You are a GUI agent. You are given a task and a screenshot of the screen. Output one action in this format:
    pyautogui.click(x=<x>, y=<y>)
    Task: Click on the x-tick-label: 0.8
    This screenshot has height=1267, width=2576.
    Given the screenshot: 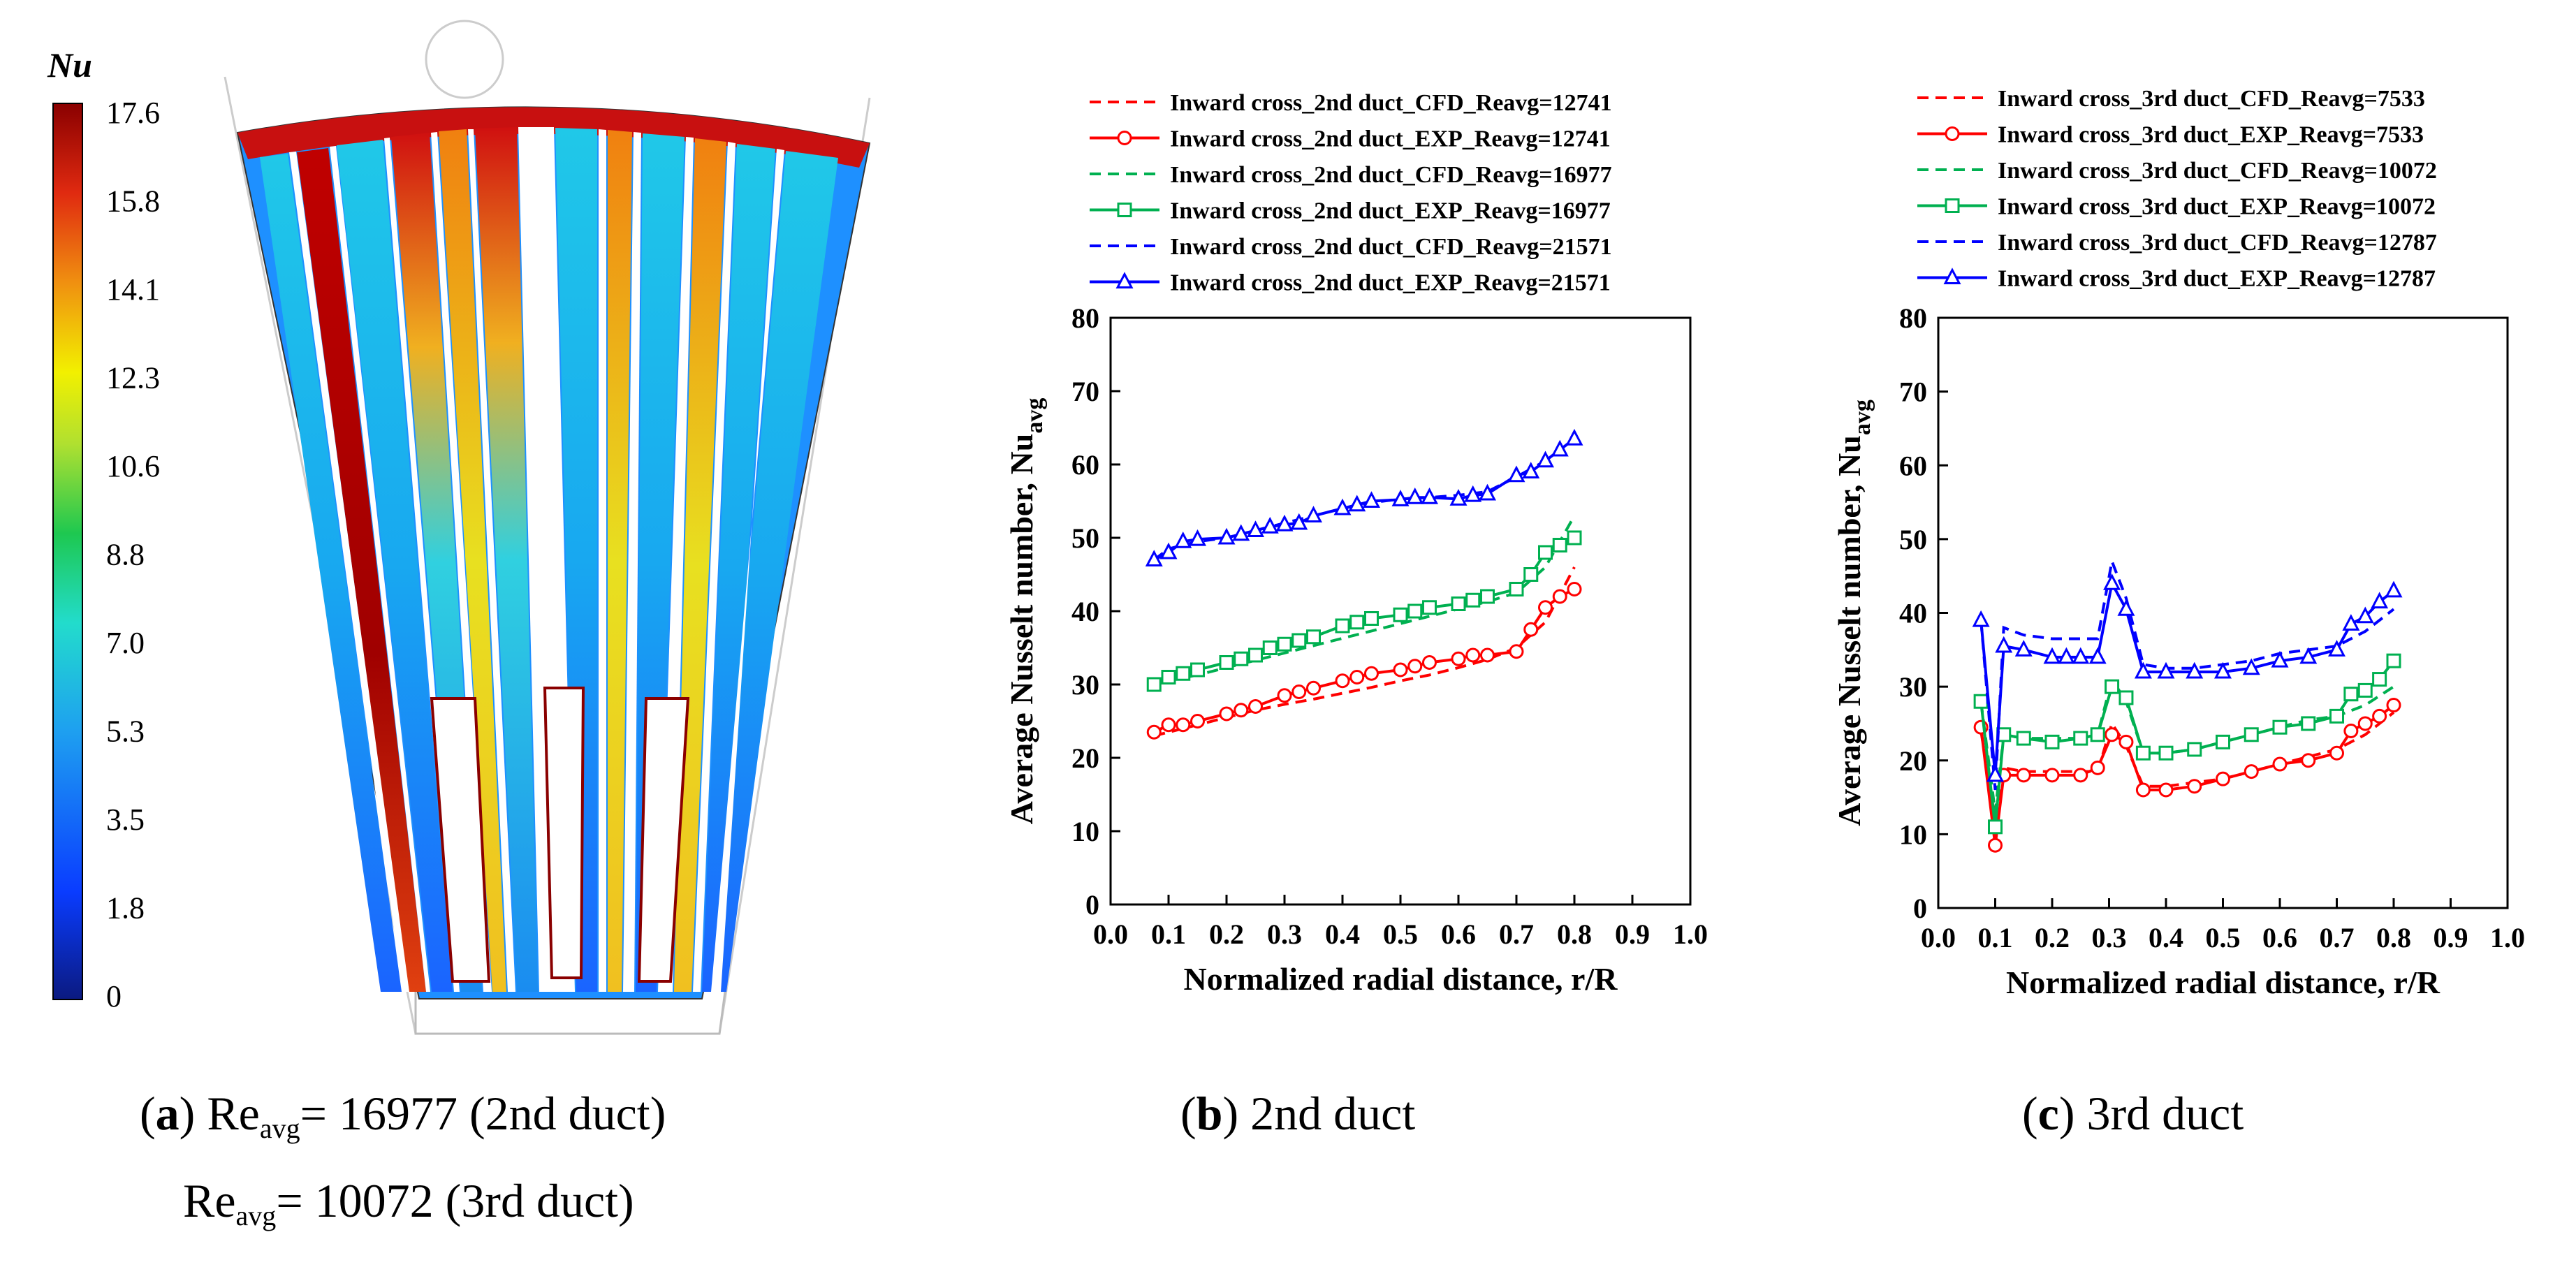 What is the action you would take?
    pyautogui.click(x=2393, y=937)
    